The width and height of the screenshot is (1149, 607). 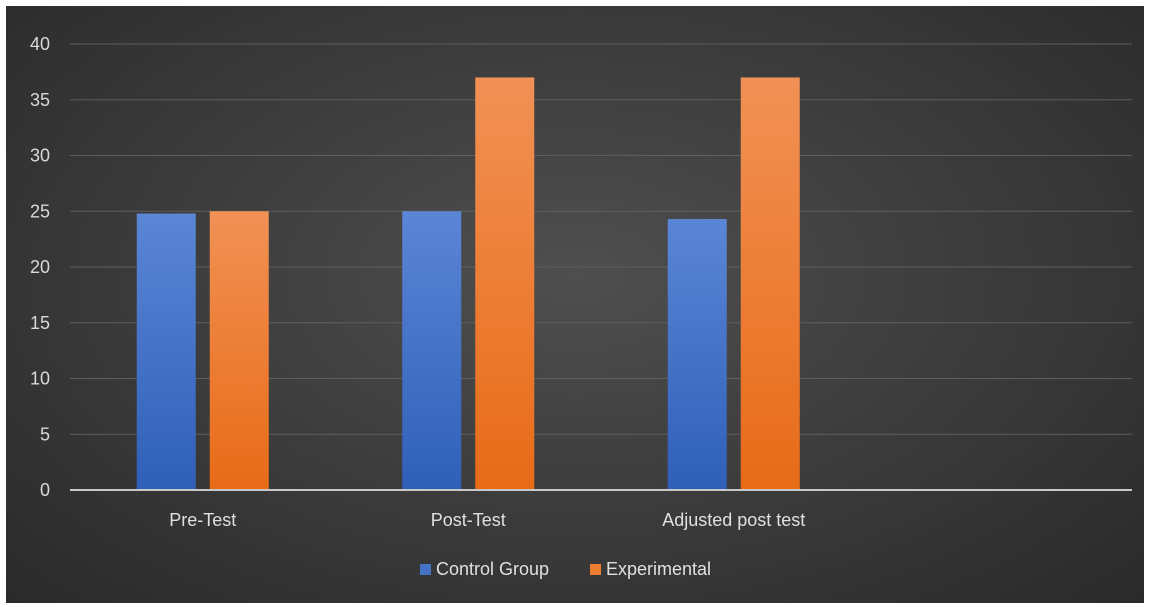 I want to click on y-tick-label: 5, so click(x=45, y=434).